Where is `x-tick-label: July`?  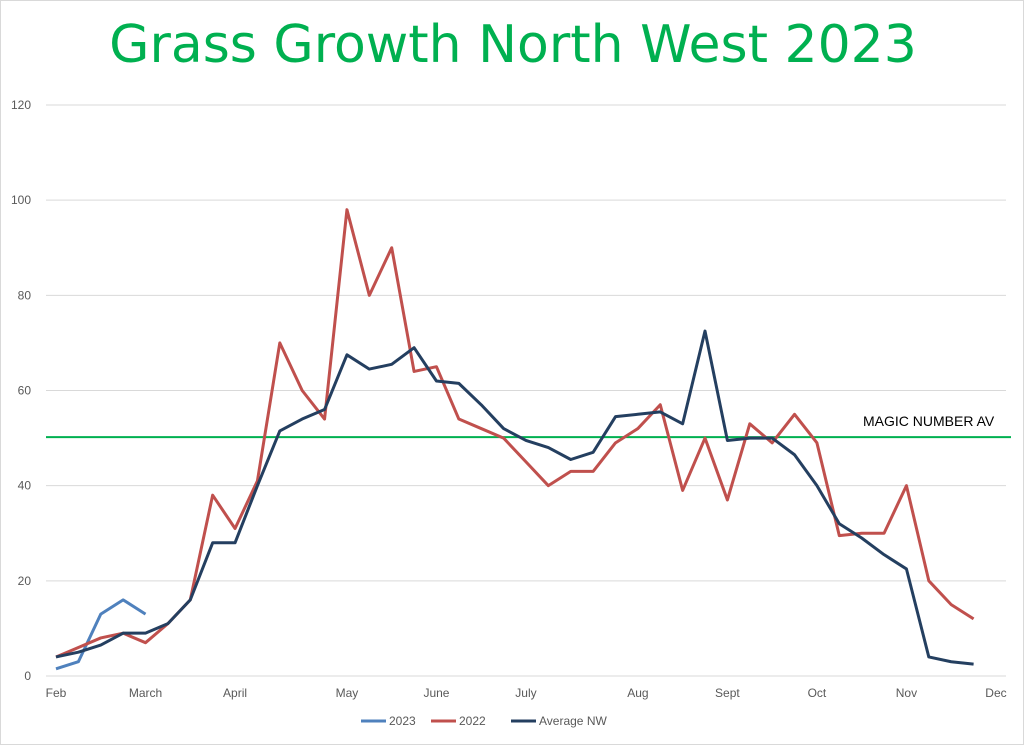 x-tick-label: July is located at coordinates (525, 693).